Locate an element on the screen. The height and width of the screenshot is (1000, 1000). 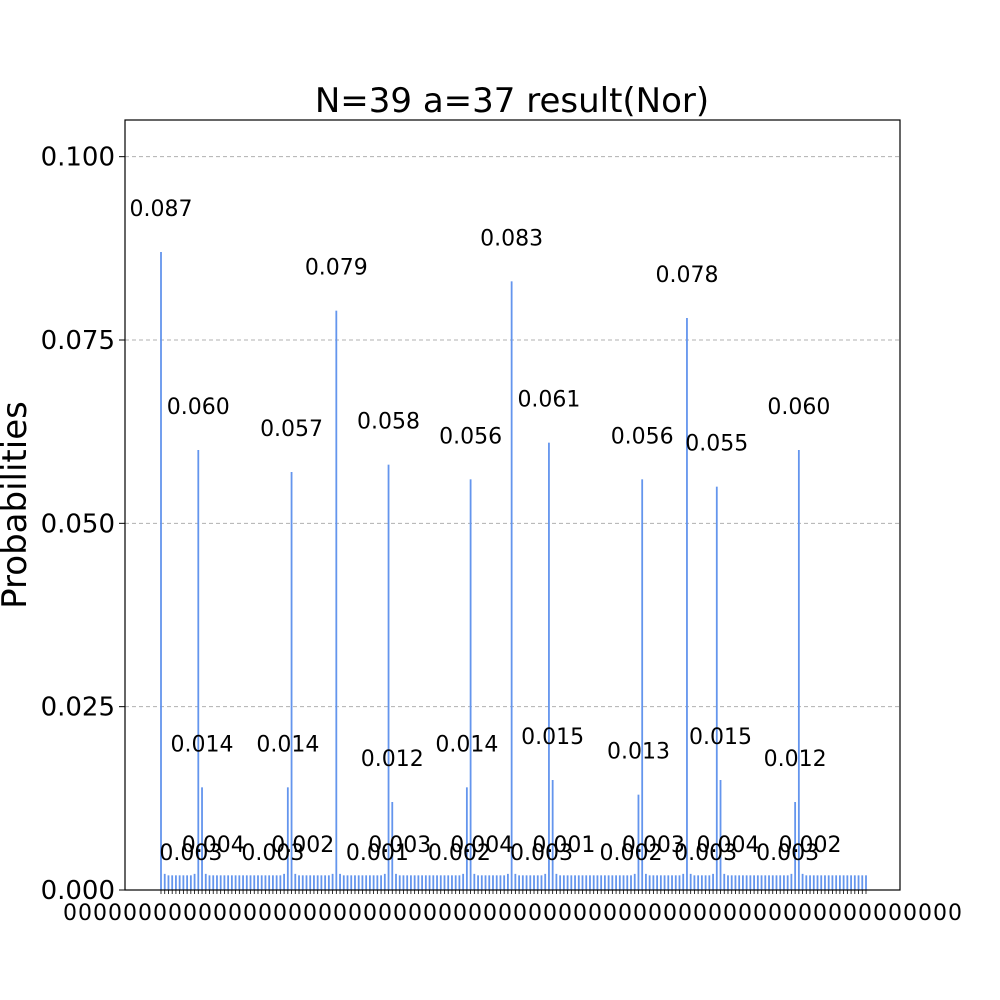
data-label: 0.057 is located at coordinates (291, 429).